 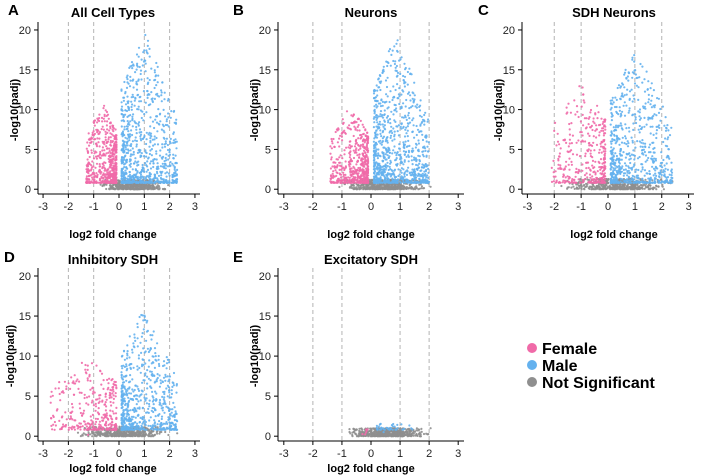 I want to click on panel-b-y-tick-label: 0, so click(x=268, y=190).